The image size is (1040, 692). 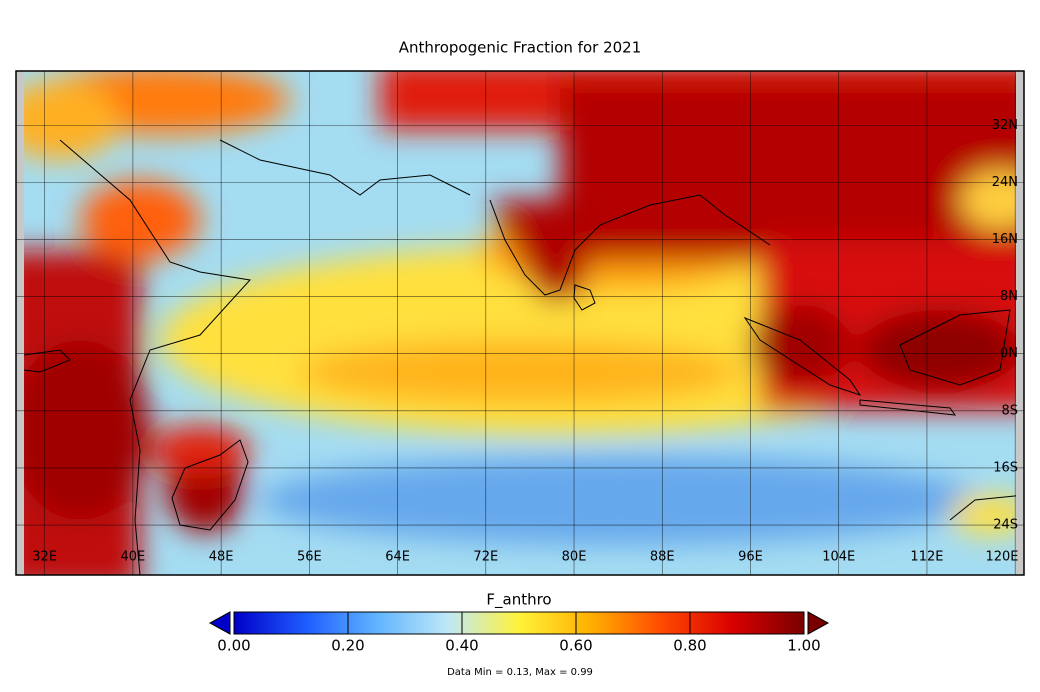 What do you see at coordinates (520, 48) in the screenshot?
I see `map-title: Anthropogenic Fraction for 2021` at bounding box center [520, 48].